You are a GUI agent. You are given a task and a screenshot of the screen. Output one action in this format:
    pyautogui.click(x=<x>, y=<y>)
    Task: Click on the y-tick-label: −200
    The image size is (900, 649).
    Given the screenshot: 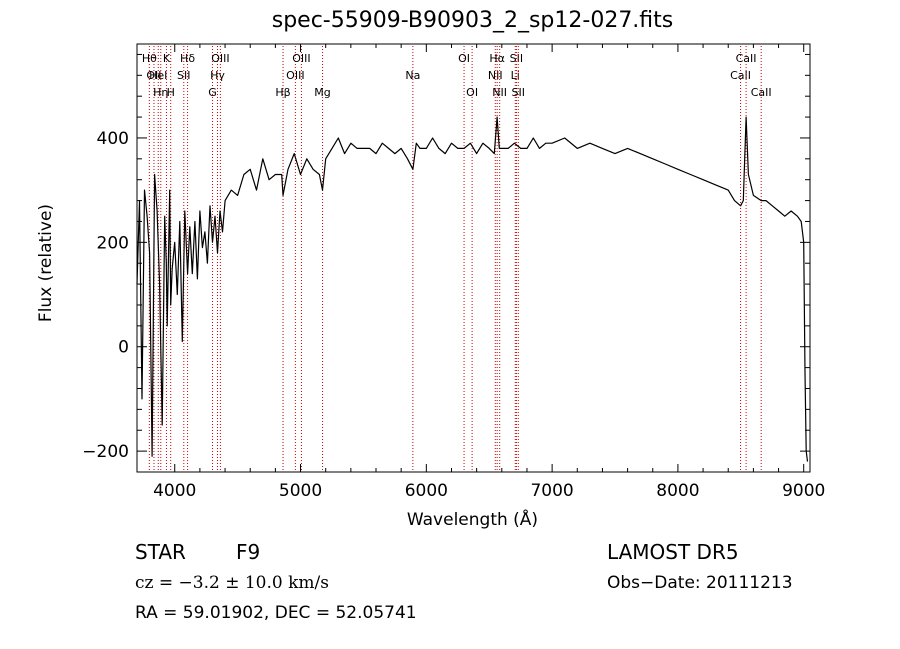 What is the action you would take?
    pyautogui.click(x=105, y=452)
    